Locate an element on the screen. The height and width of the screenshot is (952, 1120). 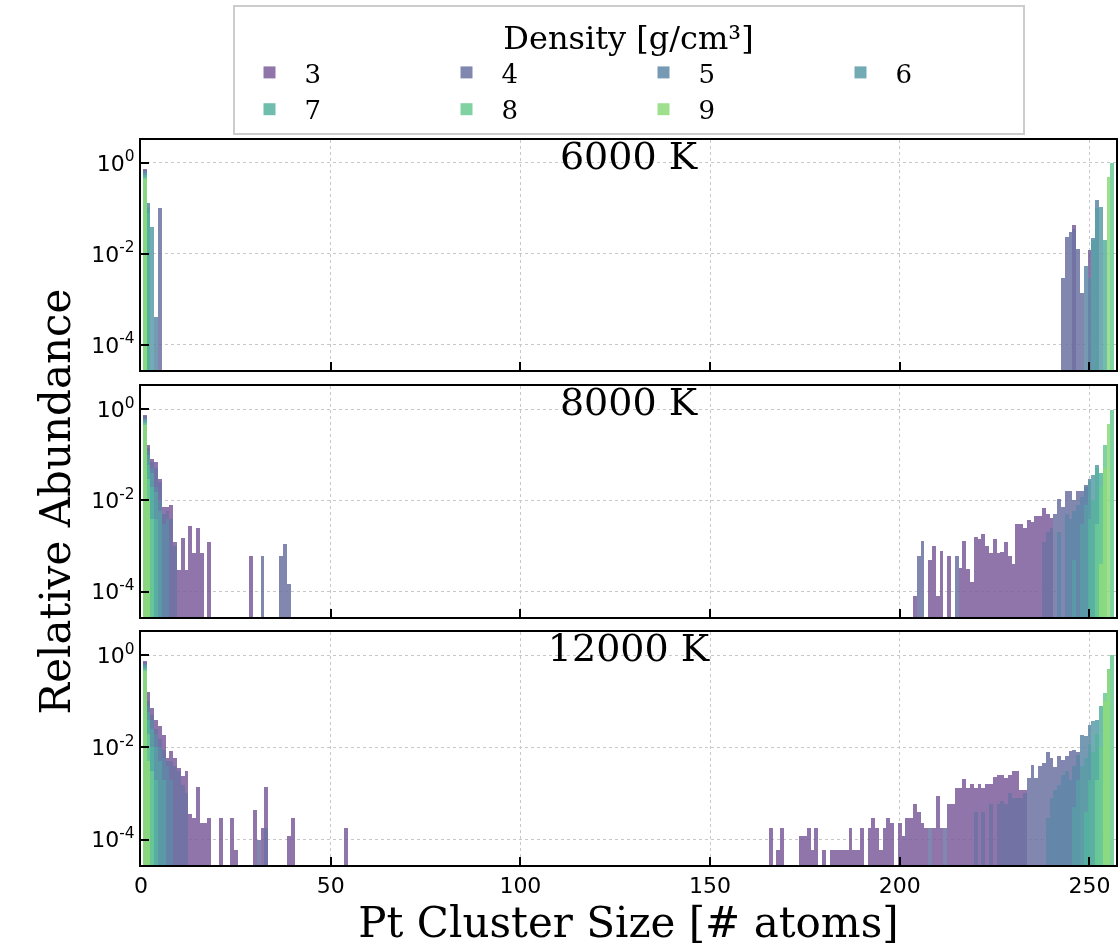
legend-title: Density [g/cm³] is located at coordinates (628, 38).